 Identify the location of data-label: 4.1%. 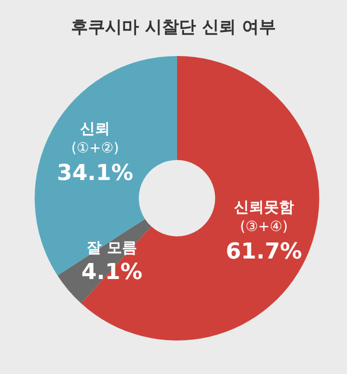
(111, 272).